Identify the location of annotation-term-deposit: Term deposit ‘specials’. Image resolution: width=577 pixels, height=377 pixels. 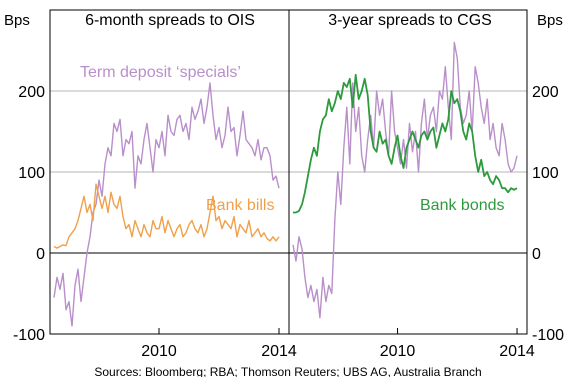
(160, 72).